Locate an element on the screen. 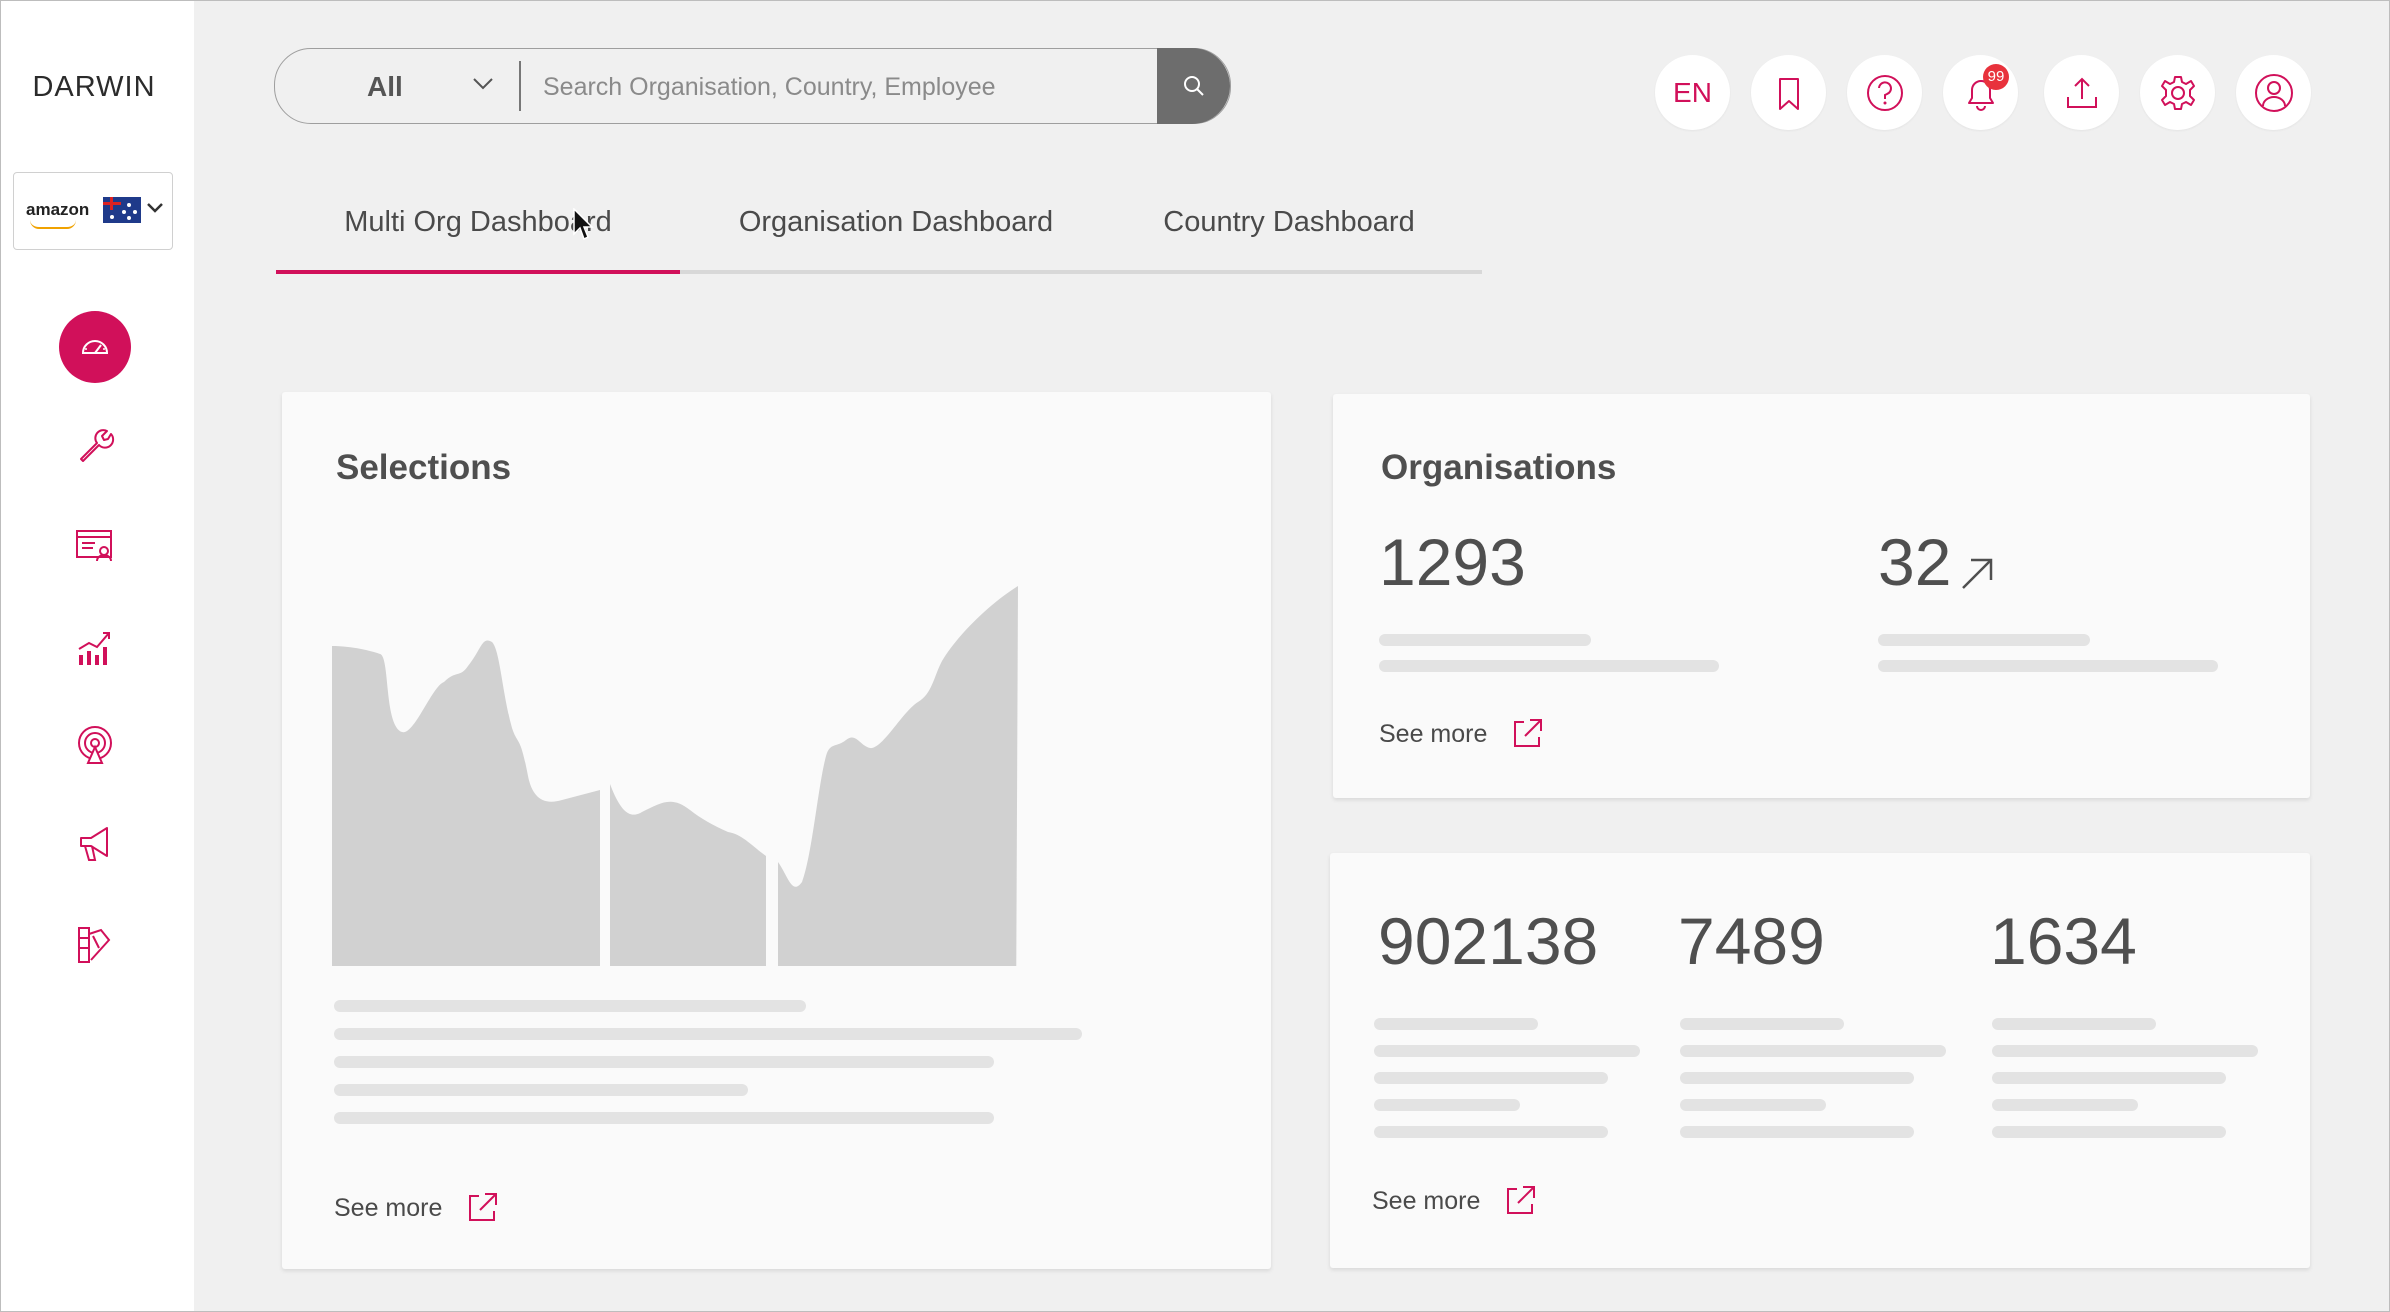 Image resolution: width=2390 pixels, height=1312 pixels. org-brand-logo: amazon is located at coordinates (58, 214).